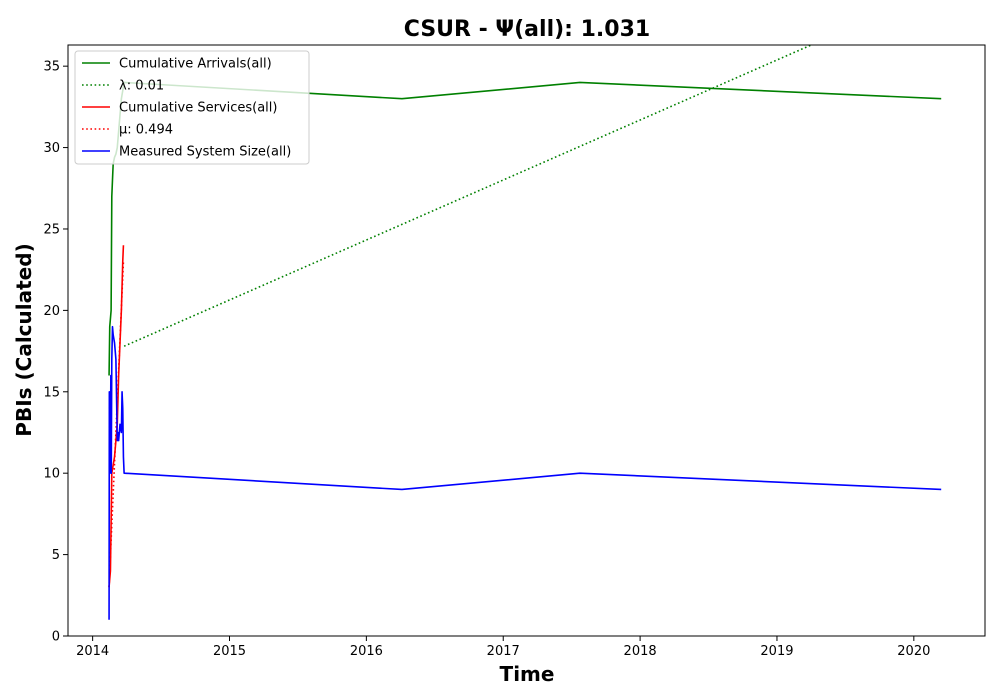 Image resolution: width=1000 pixels, height=700 pixels. I want to click on y-axis: 0 5 10 15 20 25 30 35, so click(55, 352).